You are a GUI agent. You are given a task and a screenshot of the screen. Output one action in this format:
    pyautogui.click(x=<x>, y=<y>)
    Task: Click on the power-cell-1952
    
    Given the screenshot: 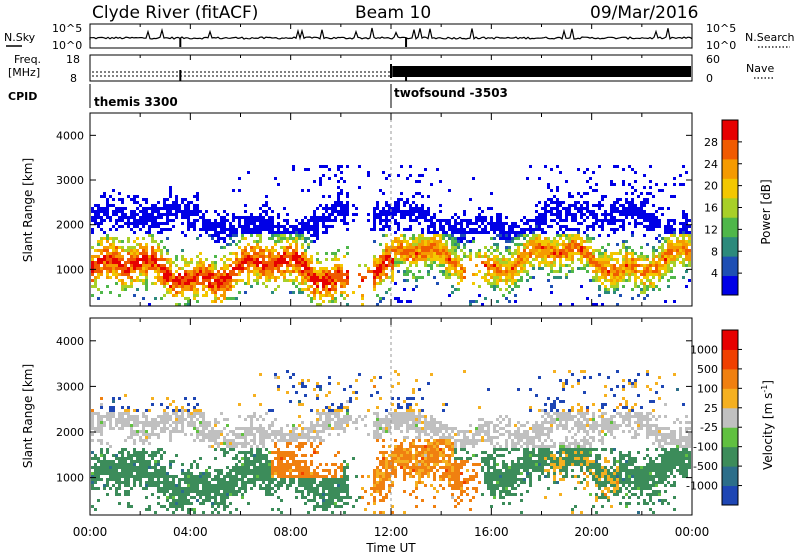 What is the action you would take?
    pyautogui.click(x=431, y=268)
    